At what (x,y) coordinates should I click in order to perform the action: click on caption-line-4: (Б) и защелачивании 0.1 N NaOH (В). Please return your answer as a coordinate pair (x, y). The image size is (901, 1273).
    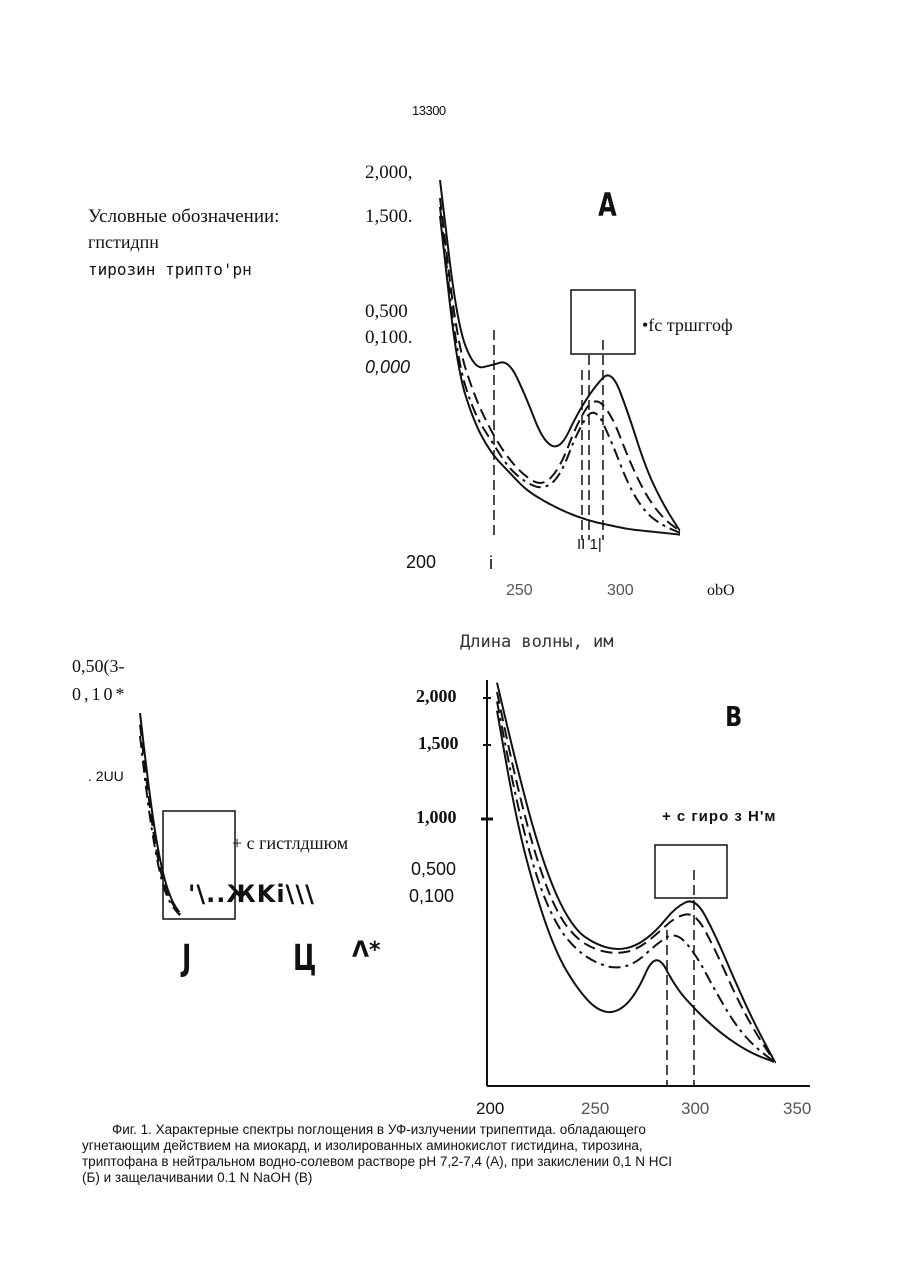
    Looking at the image, I should click on (442, 1178).